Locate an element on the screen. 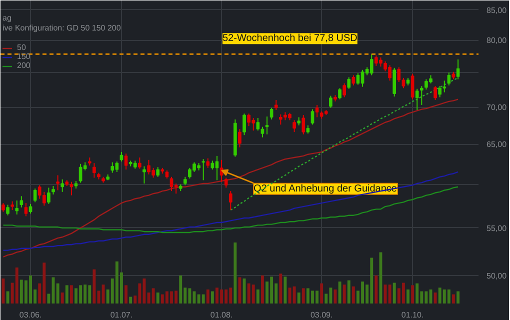  y-tick-label: 55,00 is located at coordinates (497, 228).